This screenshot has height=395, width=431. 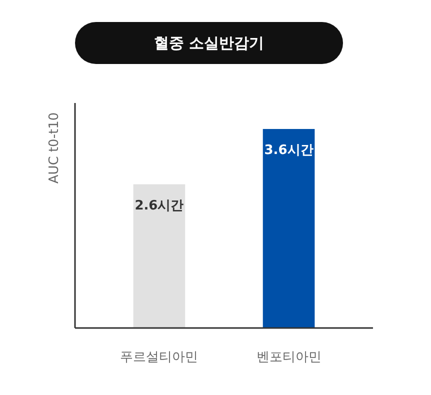 I want to click on x-tick-label: 벤포티아민, so click(x=289, y=357).